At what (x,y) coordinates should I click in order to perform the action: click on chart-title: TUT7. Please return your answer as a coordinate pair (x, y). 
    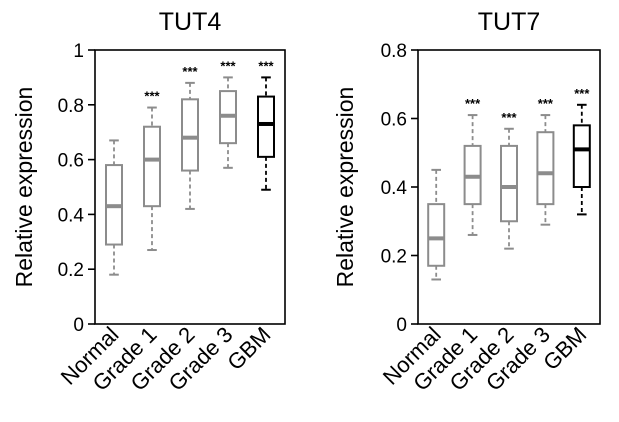
    Looking at the image, I should click on (509, 22).